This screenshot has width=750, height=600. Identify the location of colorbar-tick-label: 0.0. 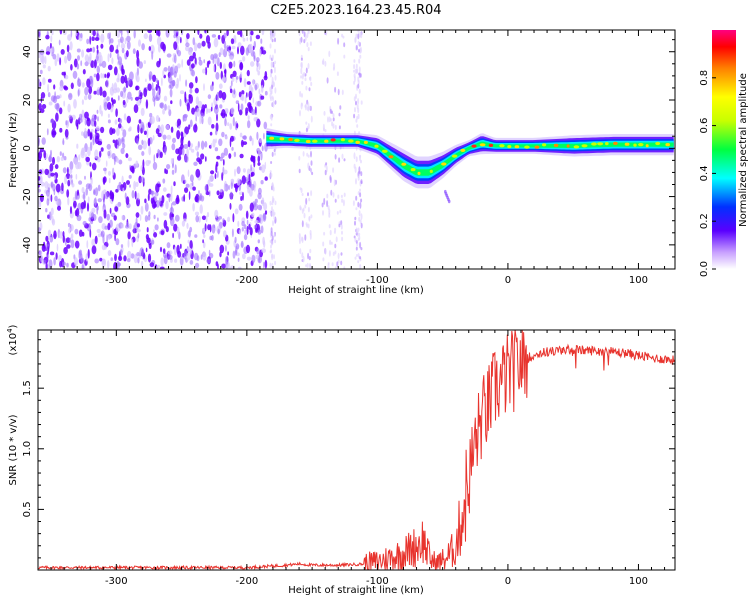
(704, 269).